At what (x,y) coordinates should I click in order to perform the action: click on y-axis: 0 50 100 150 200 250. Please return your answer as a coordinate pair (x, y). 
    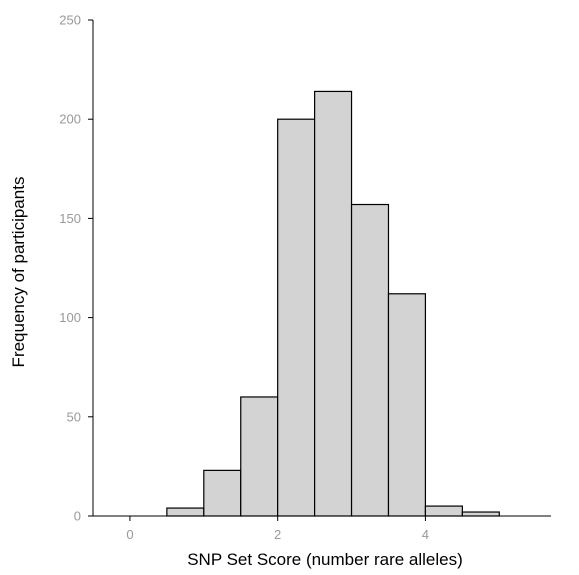
    Looking at the image, I should click on (76, 268).